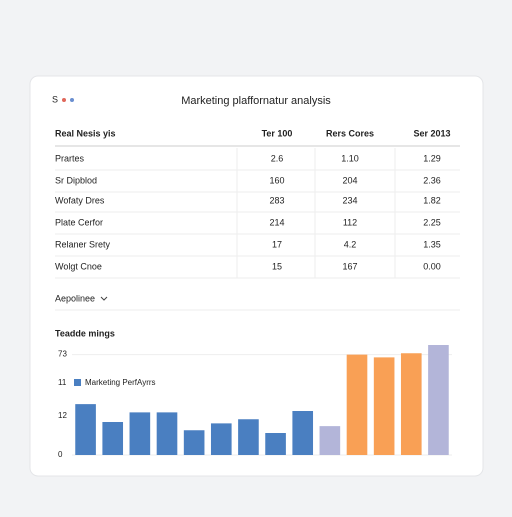  I want to click on table-cell: 15, so click(277, 266).